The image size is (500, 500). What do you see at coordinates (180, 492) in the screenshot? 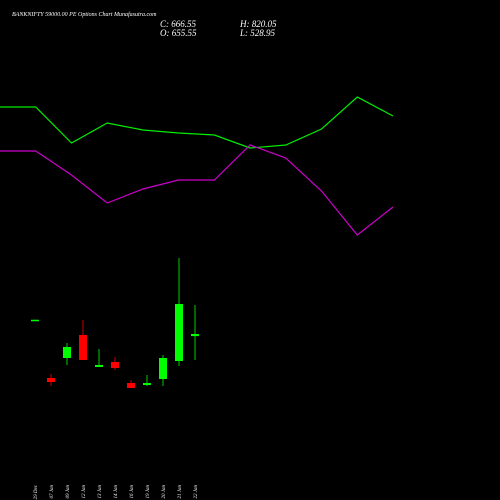
I see `x-tick-label: 21 Jan` at bounding box center [180, 492].